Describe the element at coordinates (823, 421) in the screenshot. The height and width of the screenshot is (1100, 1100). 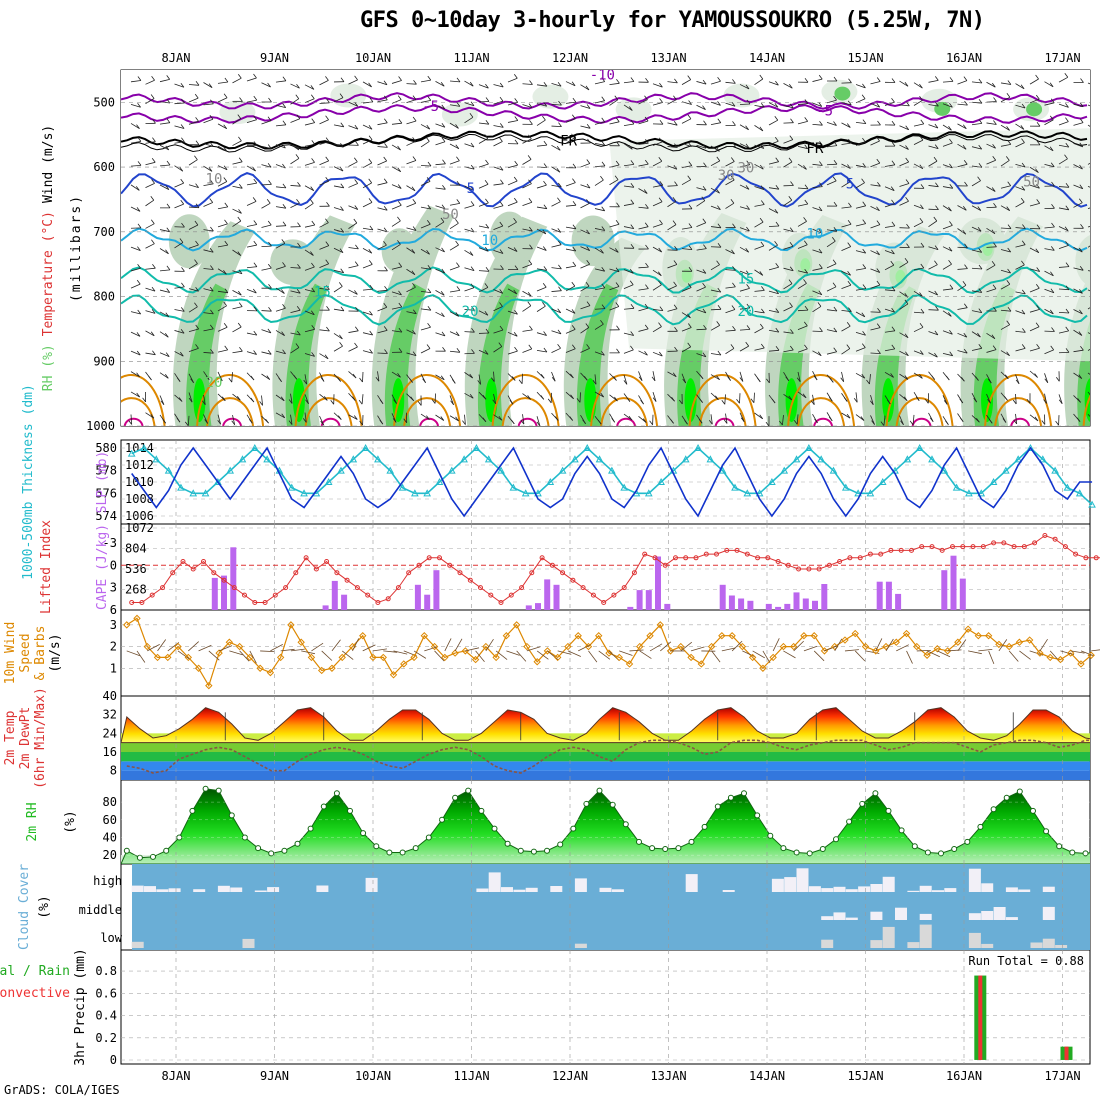
I see `isotherm-35-arch` at that location.